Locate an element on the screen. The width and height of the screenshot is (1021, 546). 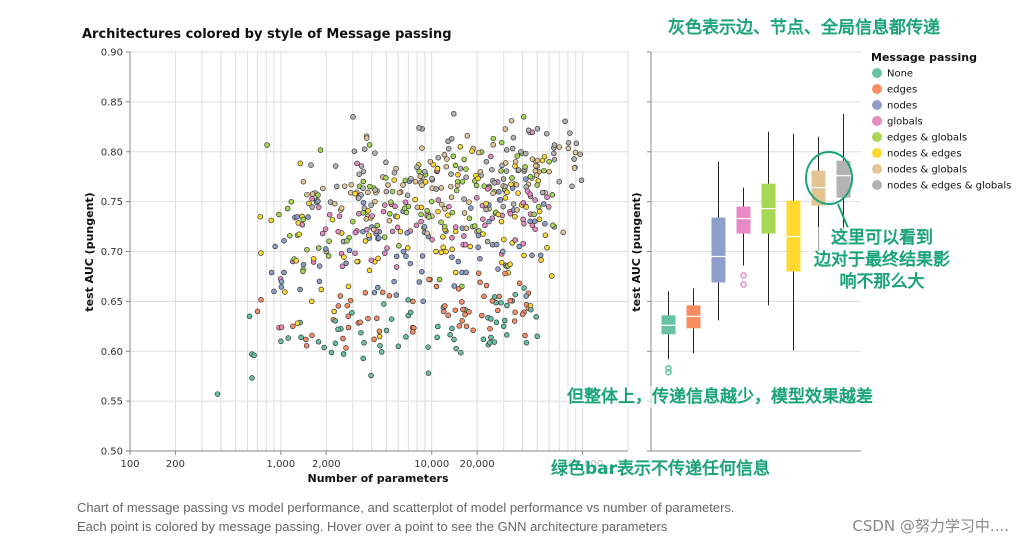
legend-item: nodes & edges is located at coordinates (917, 154).